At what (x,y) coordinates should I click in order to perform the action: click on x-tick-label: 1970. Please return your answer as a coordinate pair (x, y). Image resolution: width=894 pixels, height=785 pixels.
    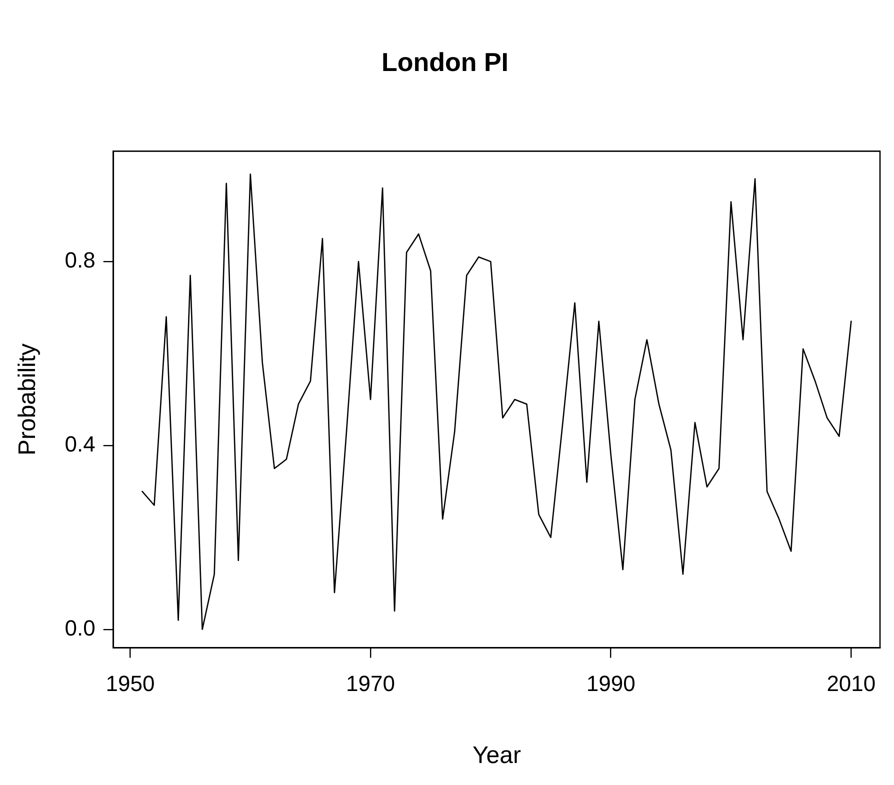
    Looking at the image, I should click on (370, 683).